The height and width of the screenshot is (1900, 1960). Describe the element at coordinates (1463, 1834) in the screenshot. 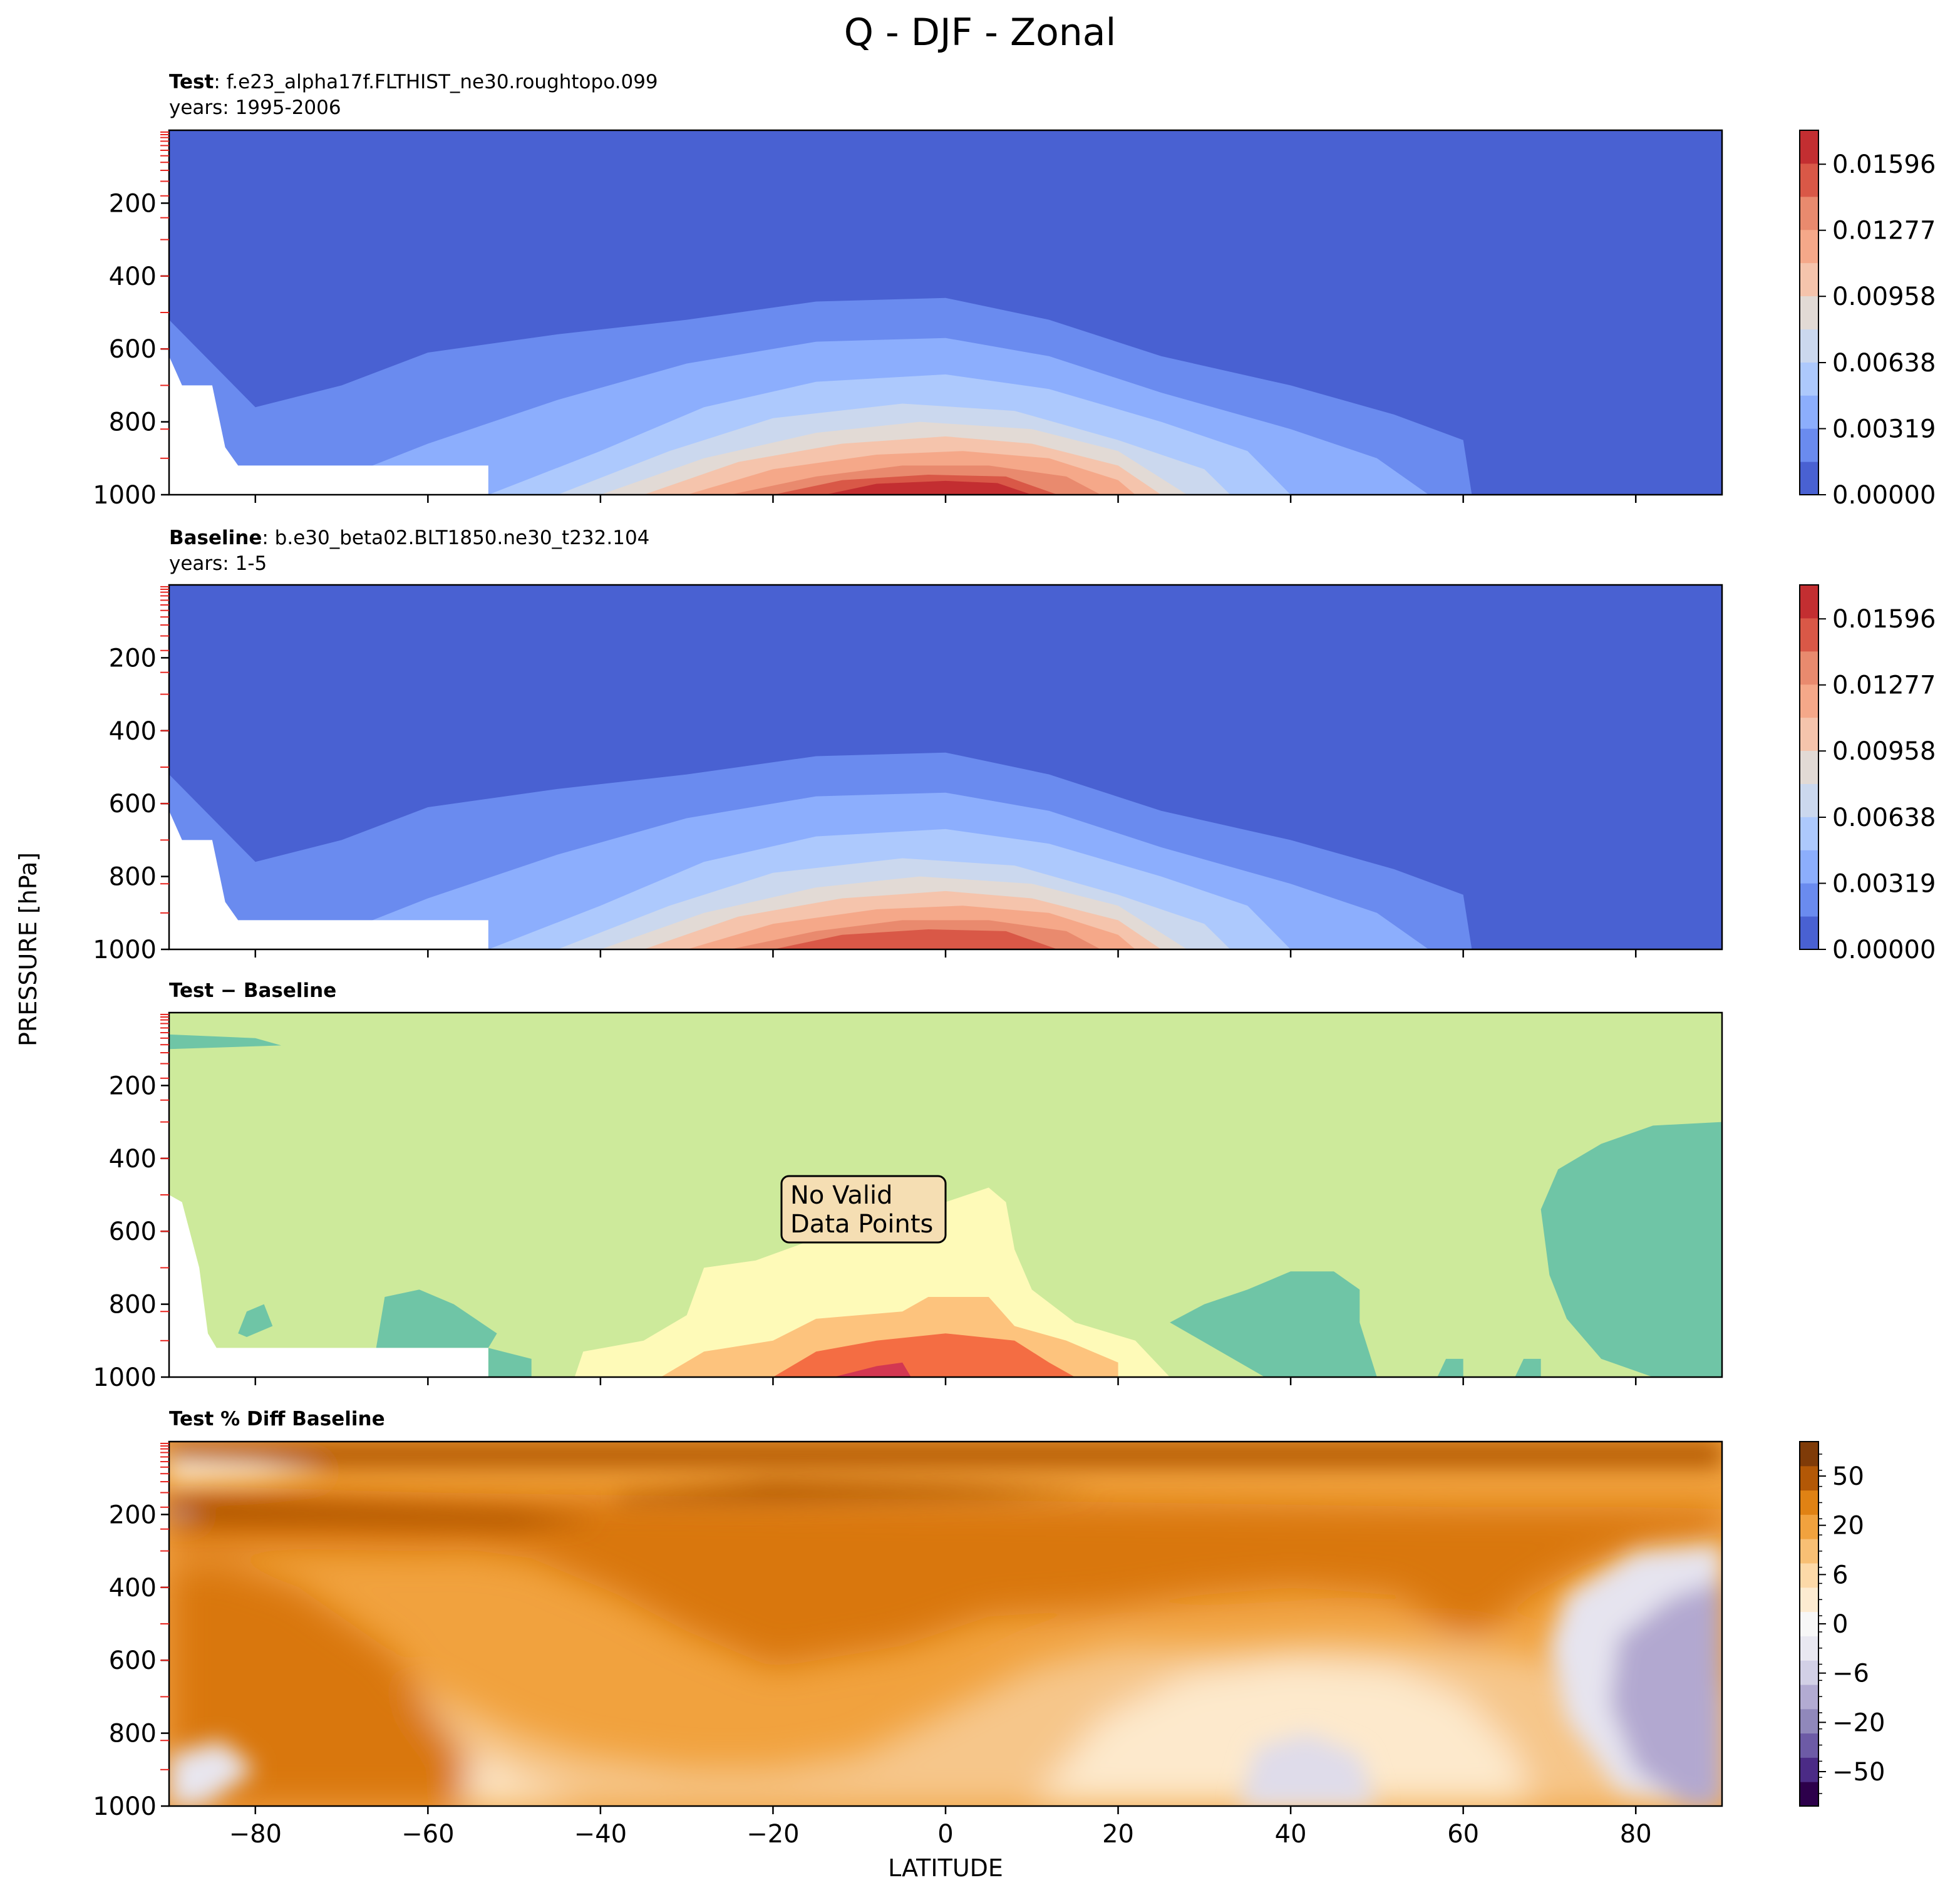

I see `x-tick-label: 60` at that location.